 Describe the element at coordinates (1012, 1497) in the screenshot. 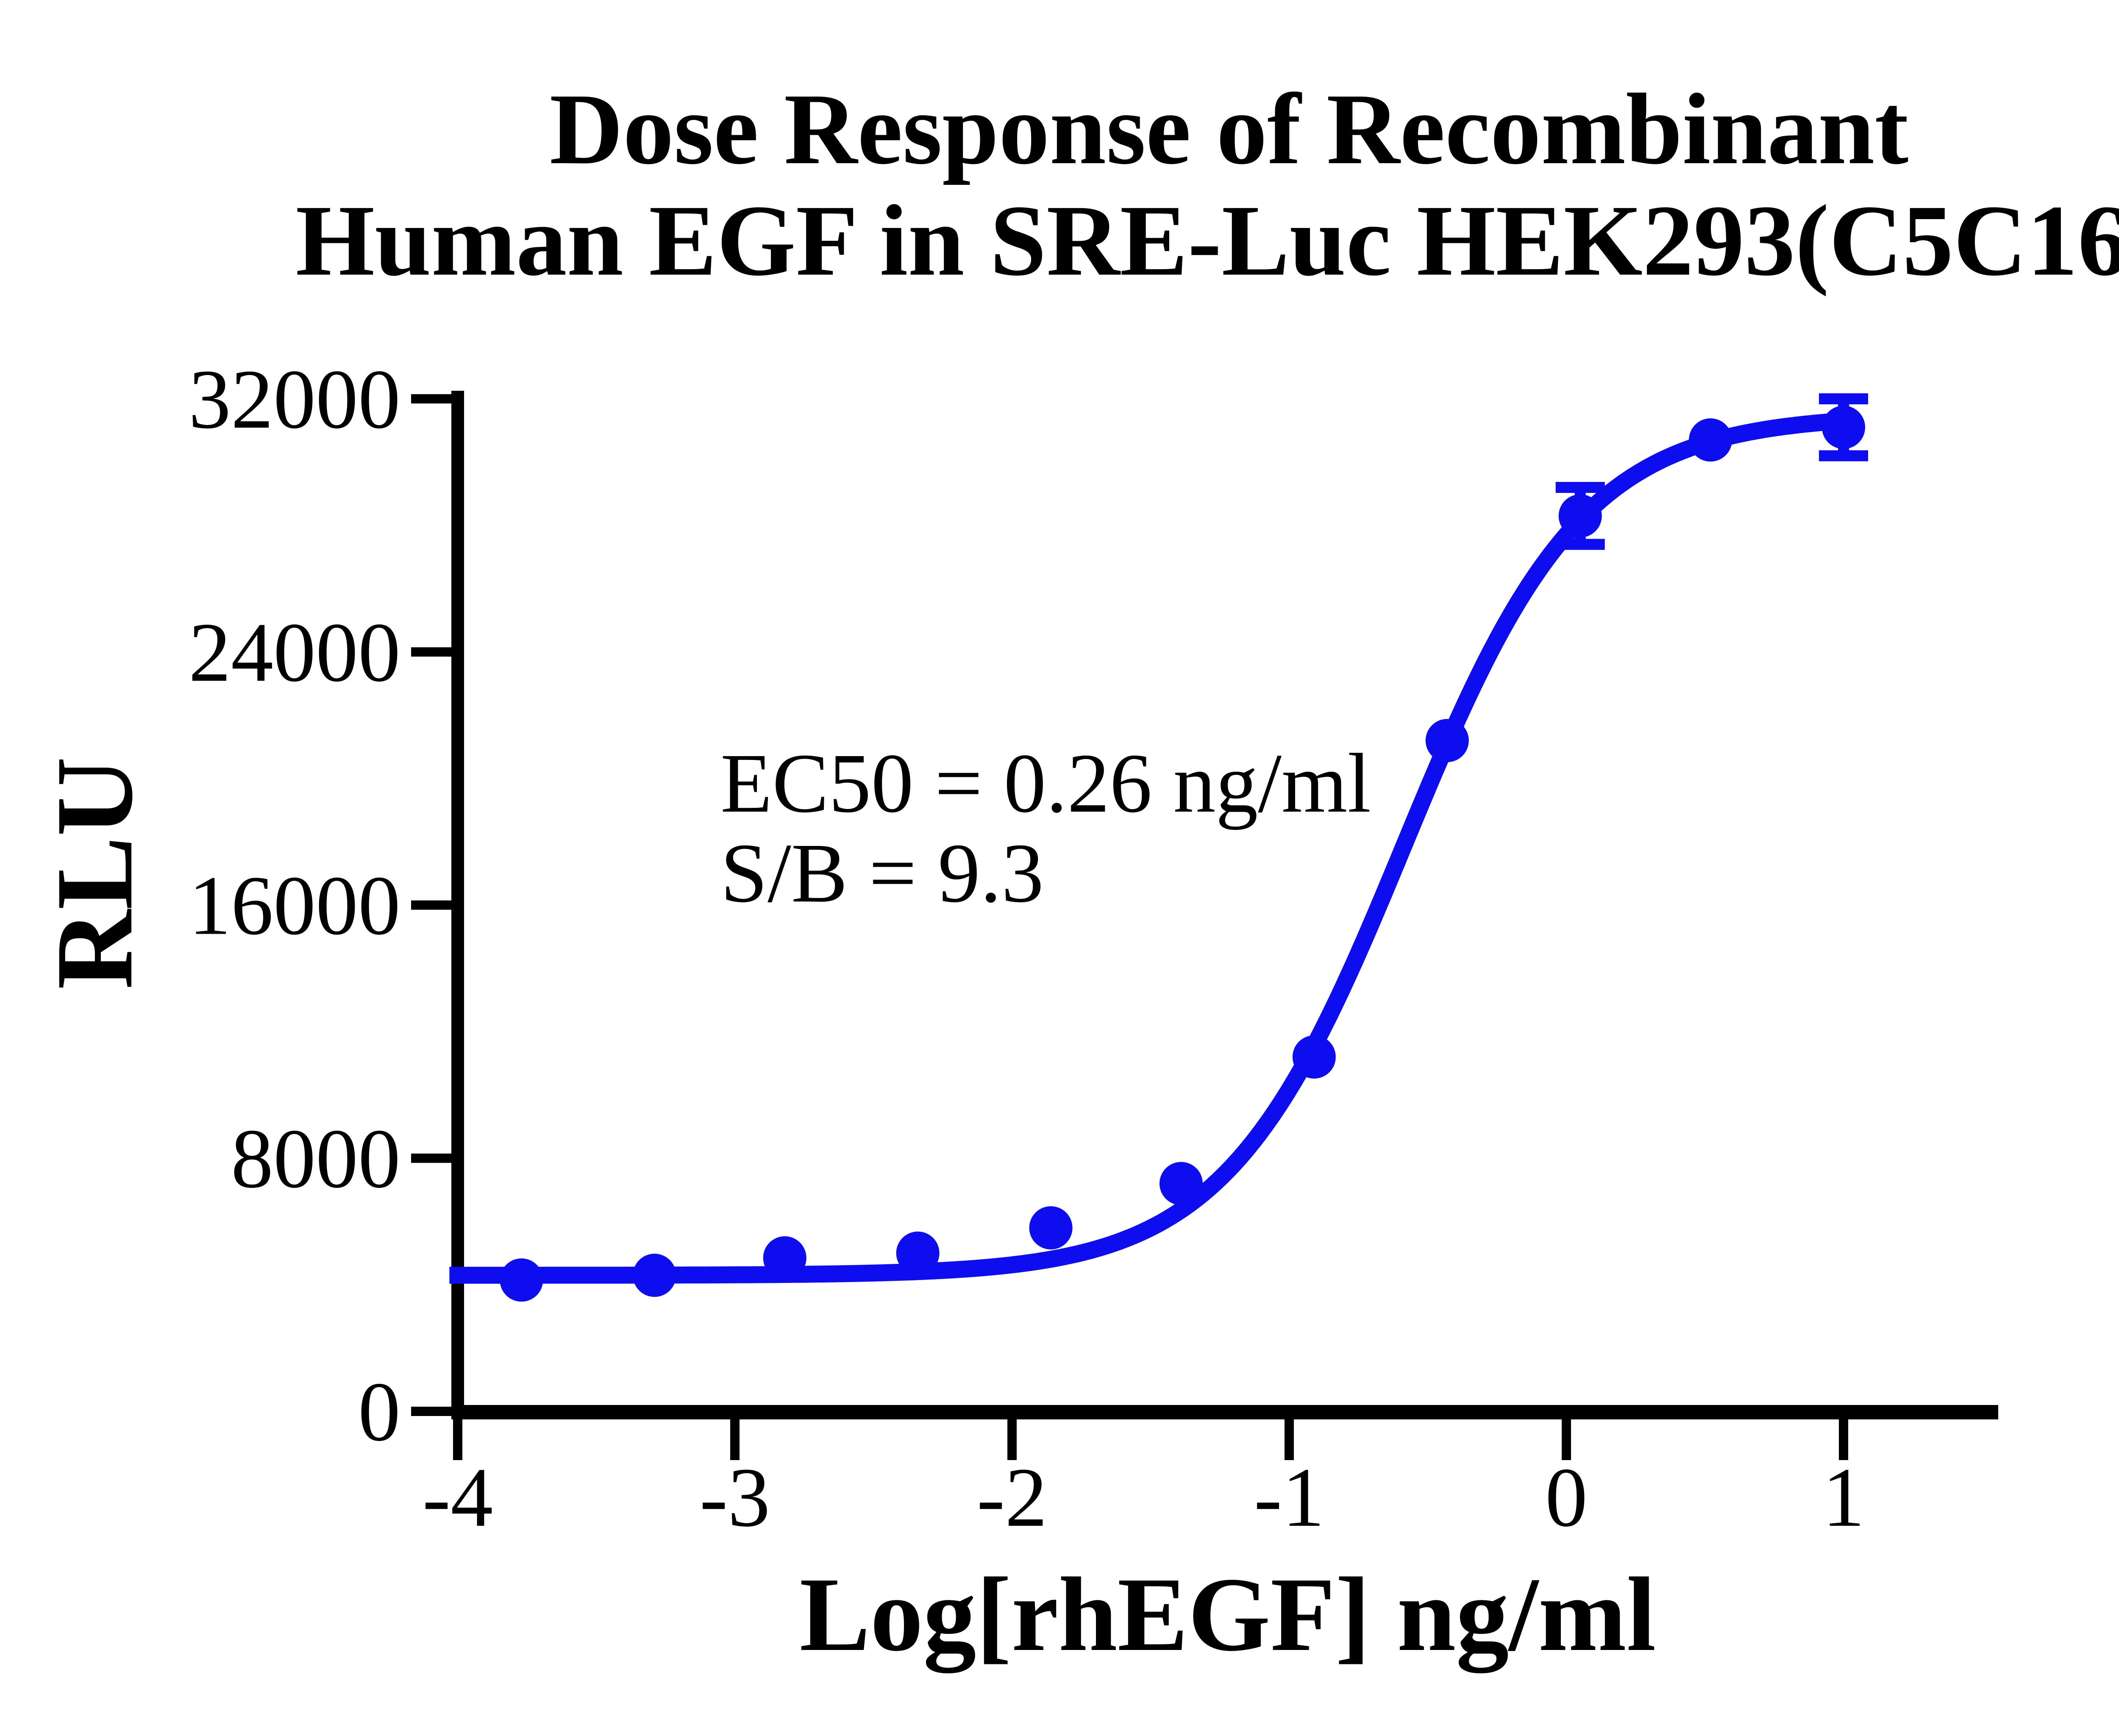

I see `x-tick-label: -2` at that location.